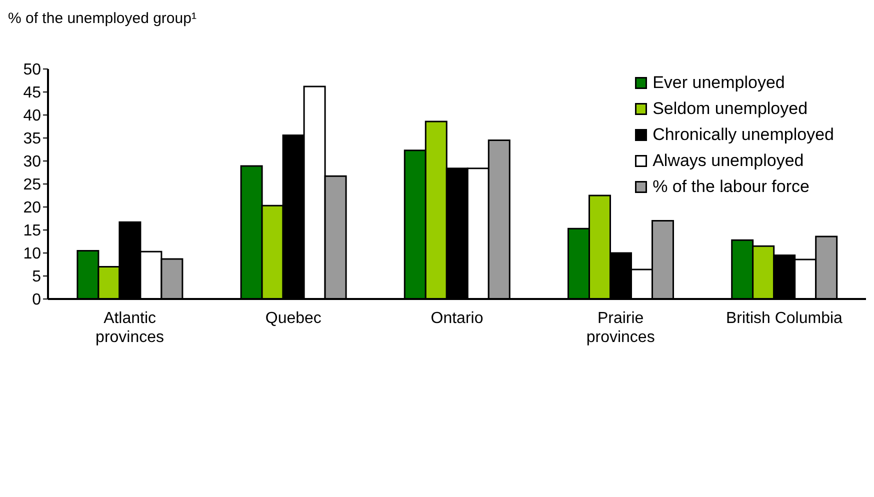 This screenshot has width=874, height=497. I want to click on legend-label: Always unemployed, so click(728, 161).